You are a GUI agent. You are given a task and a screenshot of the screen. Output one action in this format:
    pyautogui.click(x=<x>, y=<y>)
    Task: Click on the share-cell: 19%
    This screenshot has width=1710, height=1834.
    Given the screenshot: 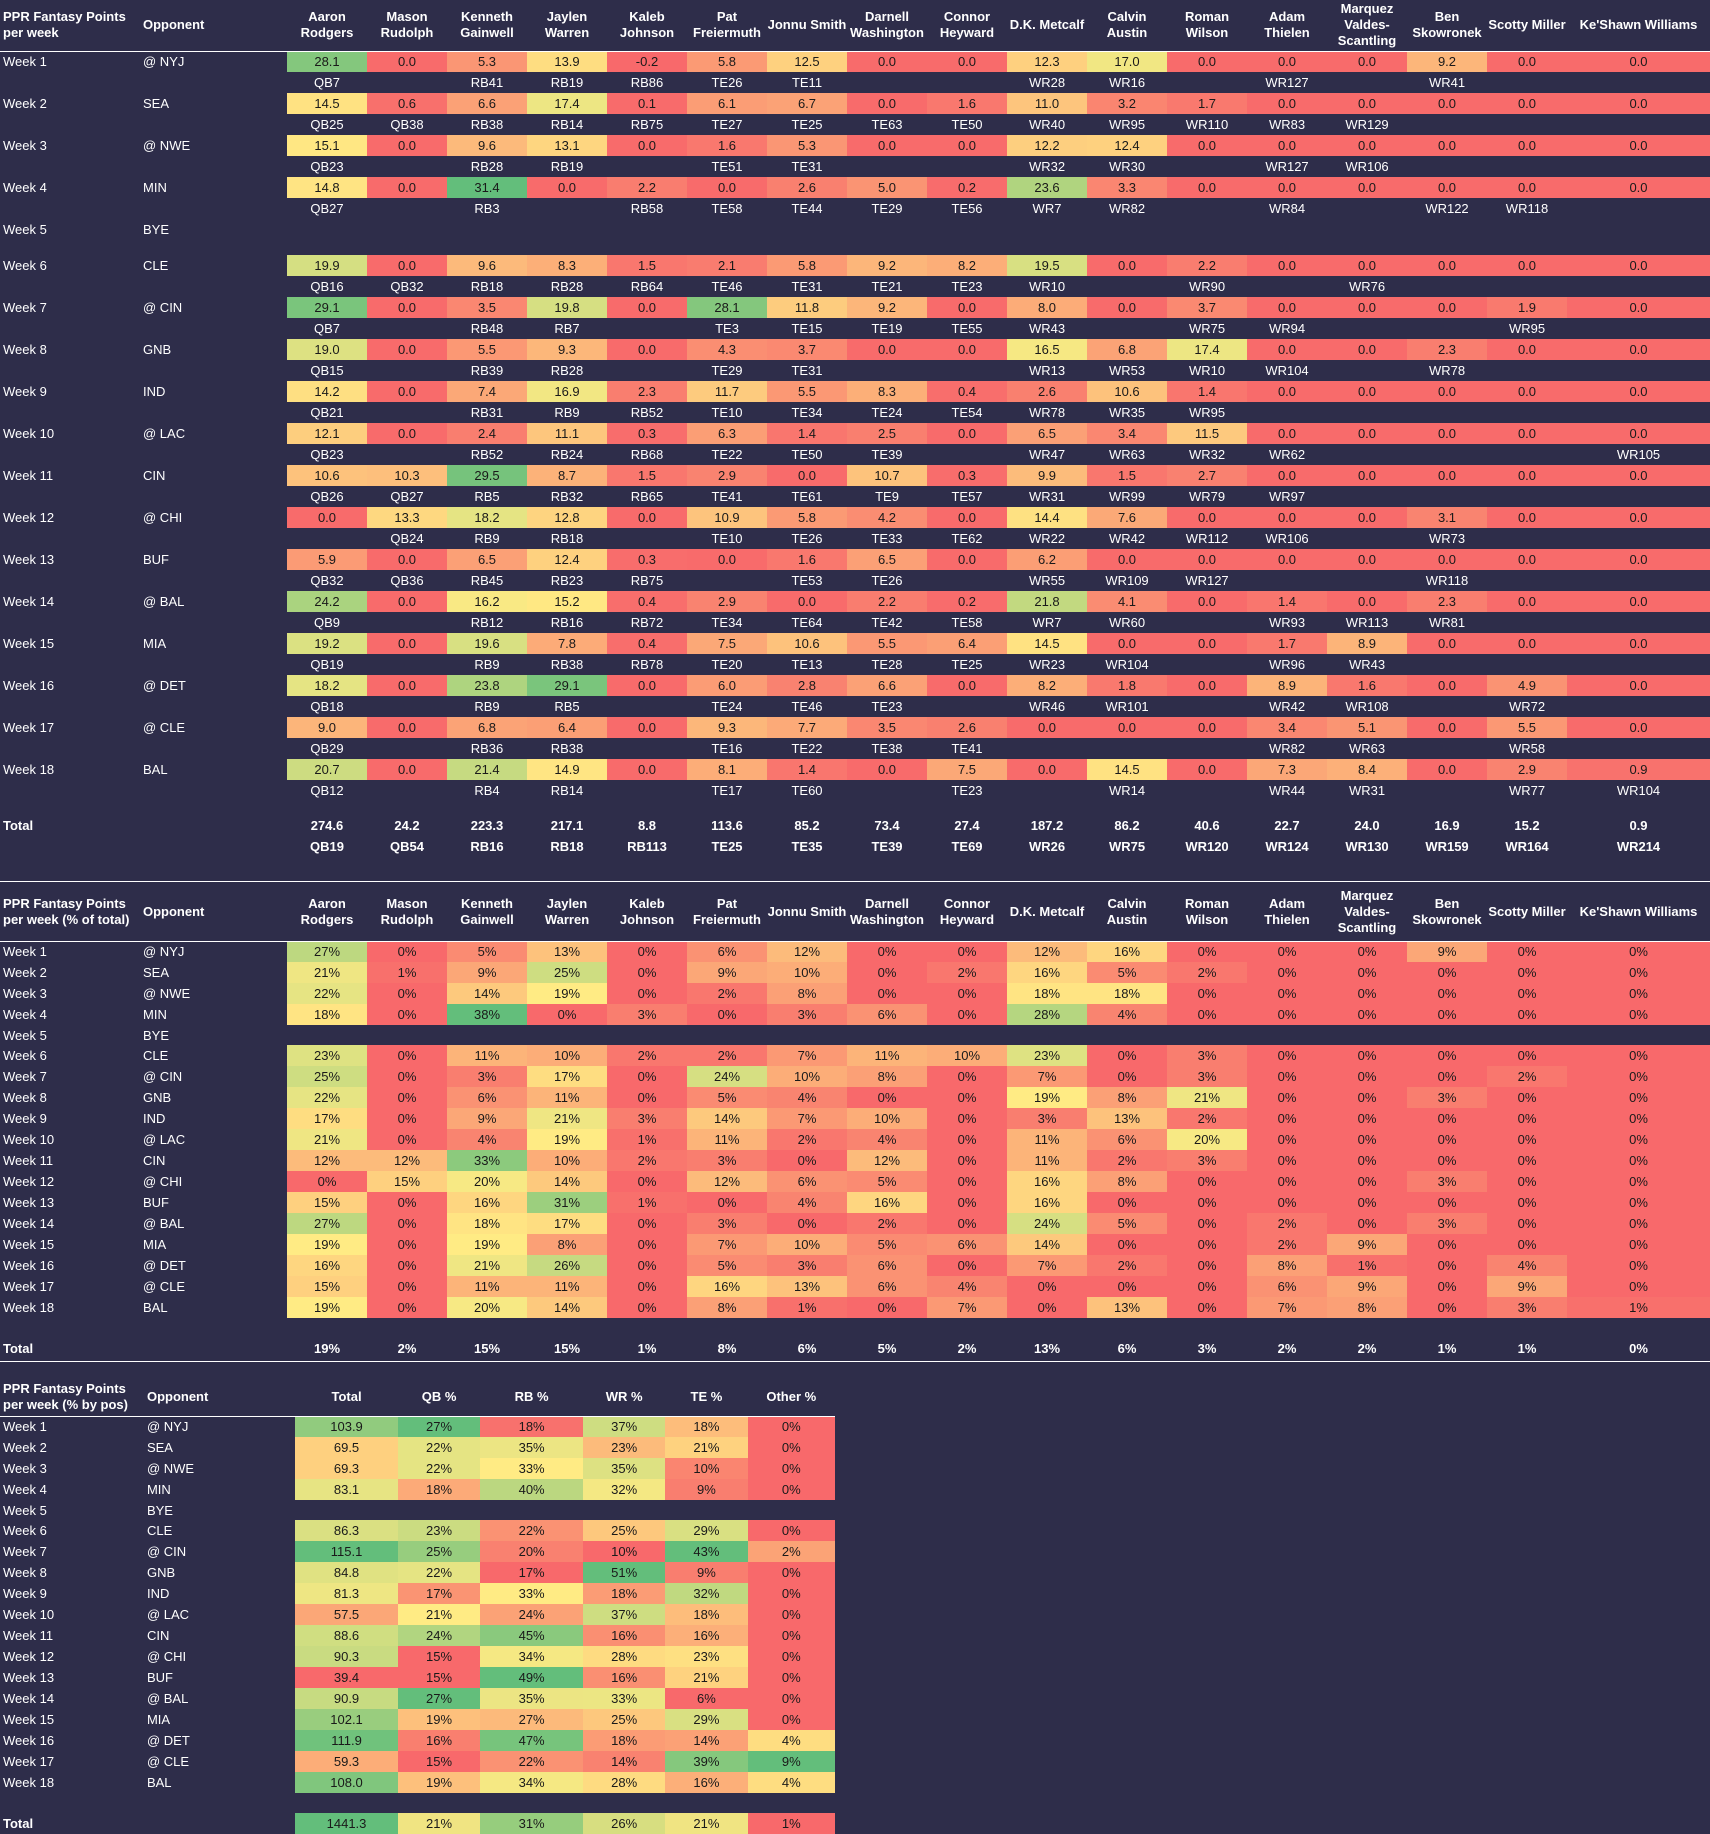 What is the action you would take?
    pyautogui.click(x=327, y=1244)
    